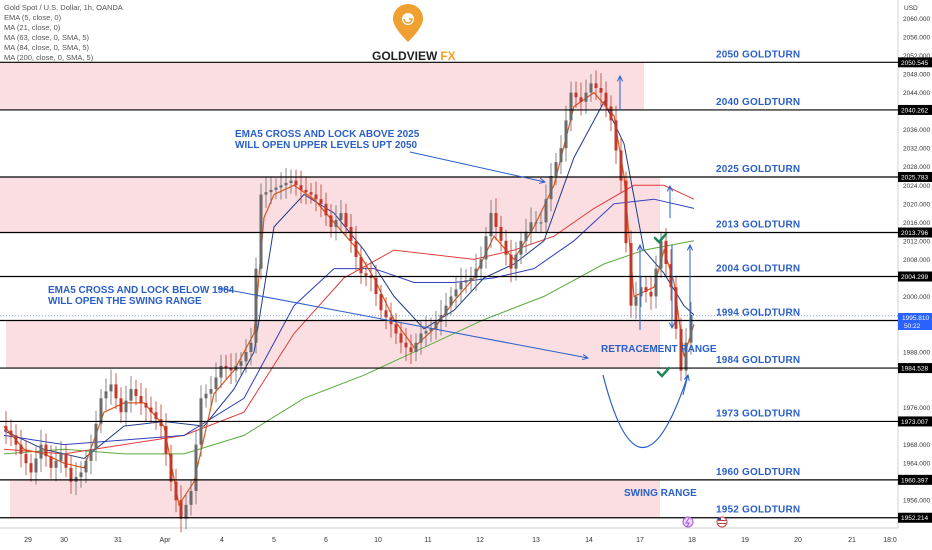  What do you see at coordinates (758, 413) in the screenshot?
I see `level-label: 1973 GOLDTURN` at bounding box center [758, 413].